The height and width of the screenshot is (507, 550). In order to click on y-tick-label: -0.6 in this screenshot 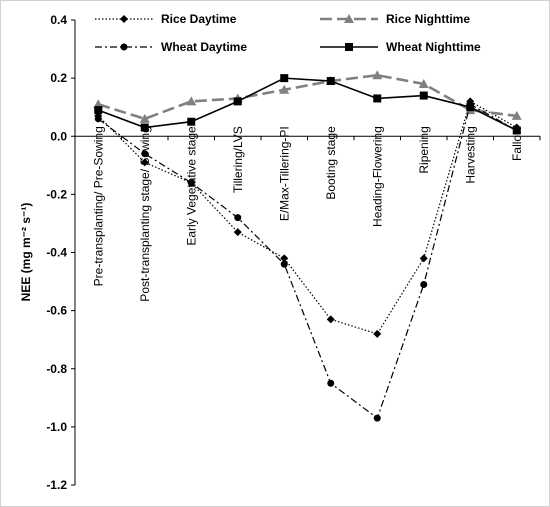, I will do `click(56, 311)`.